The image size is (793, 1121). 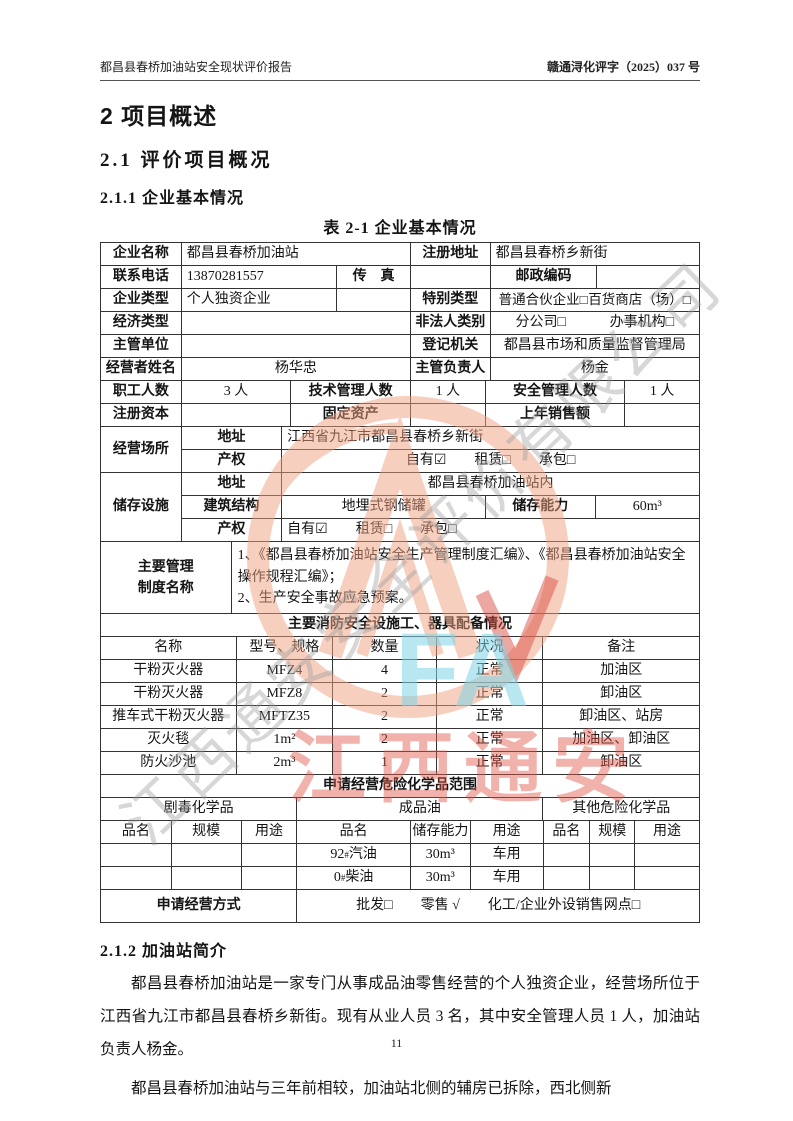 I want to click on storage-label: 储存设施, so click(x=140, y=507).